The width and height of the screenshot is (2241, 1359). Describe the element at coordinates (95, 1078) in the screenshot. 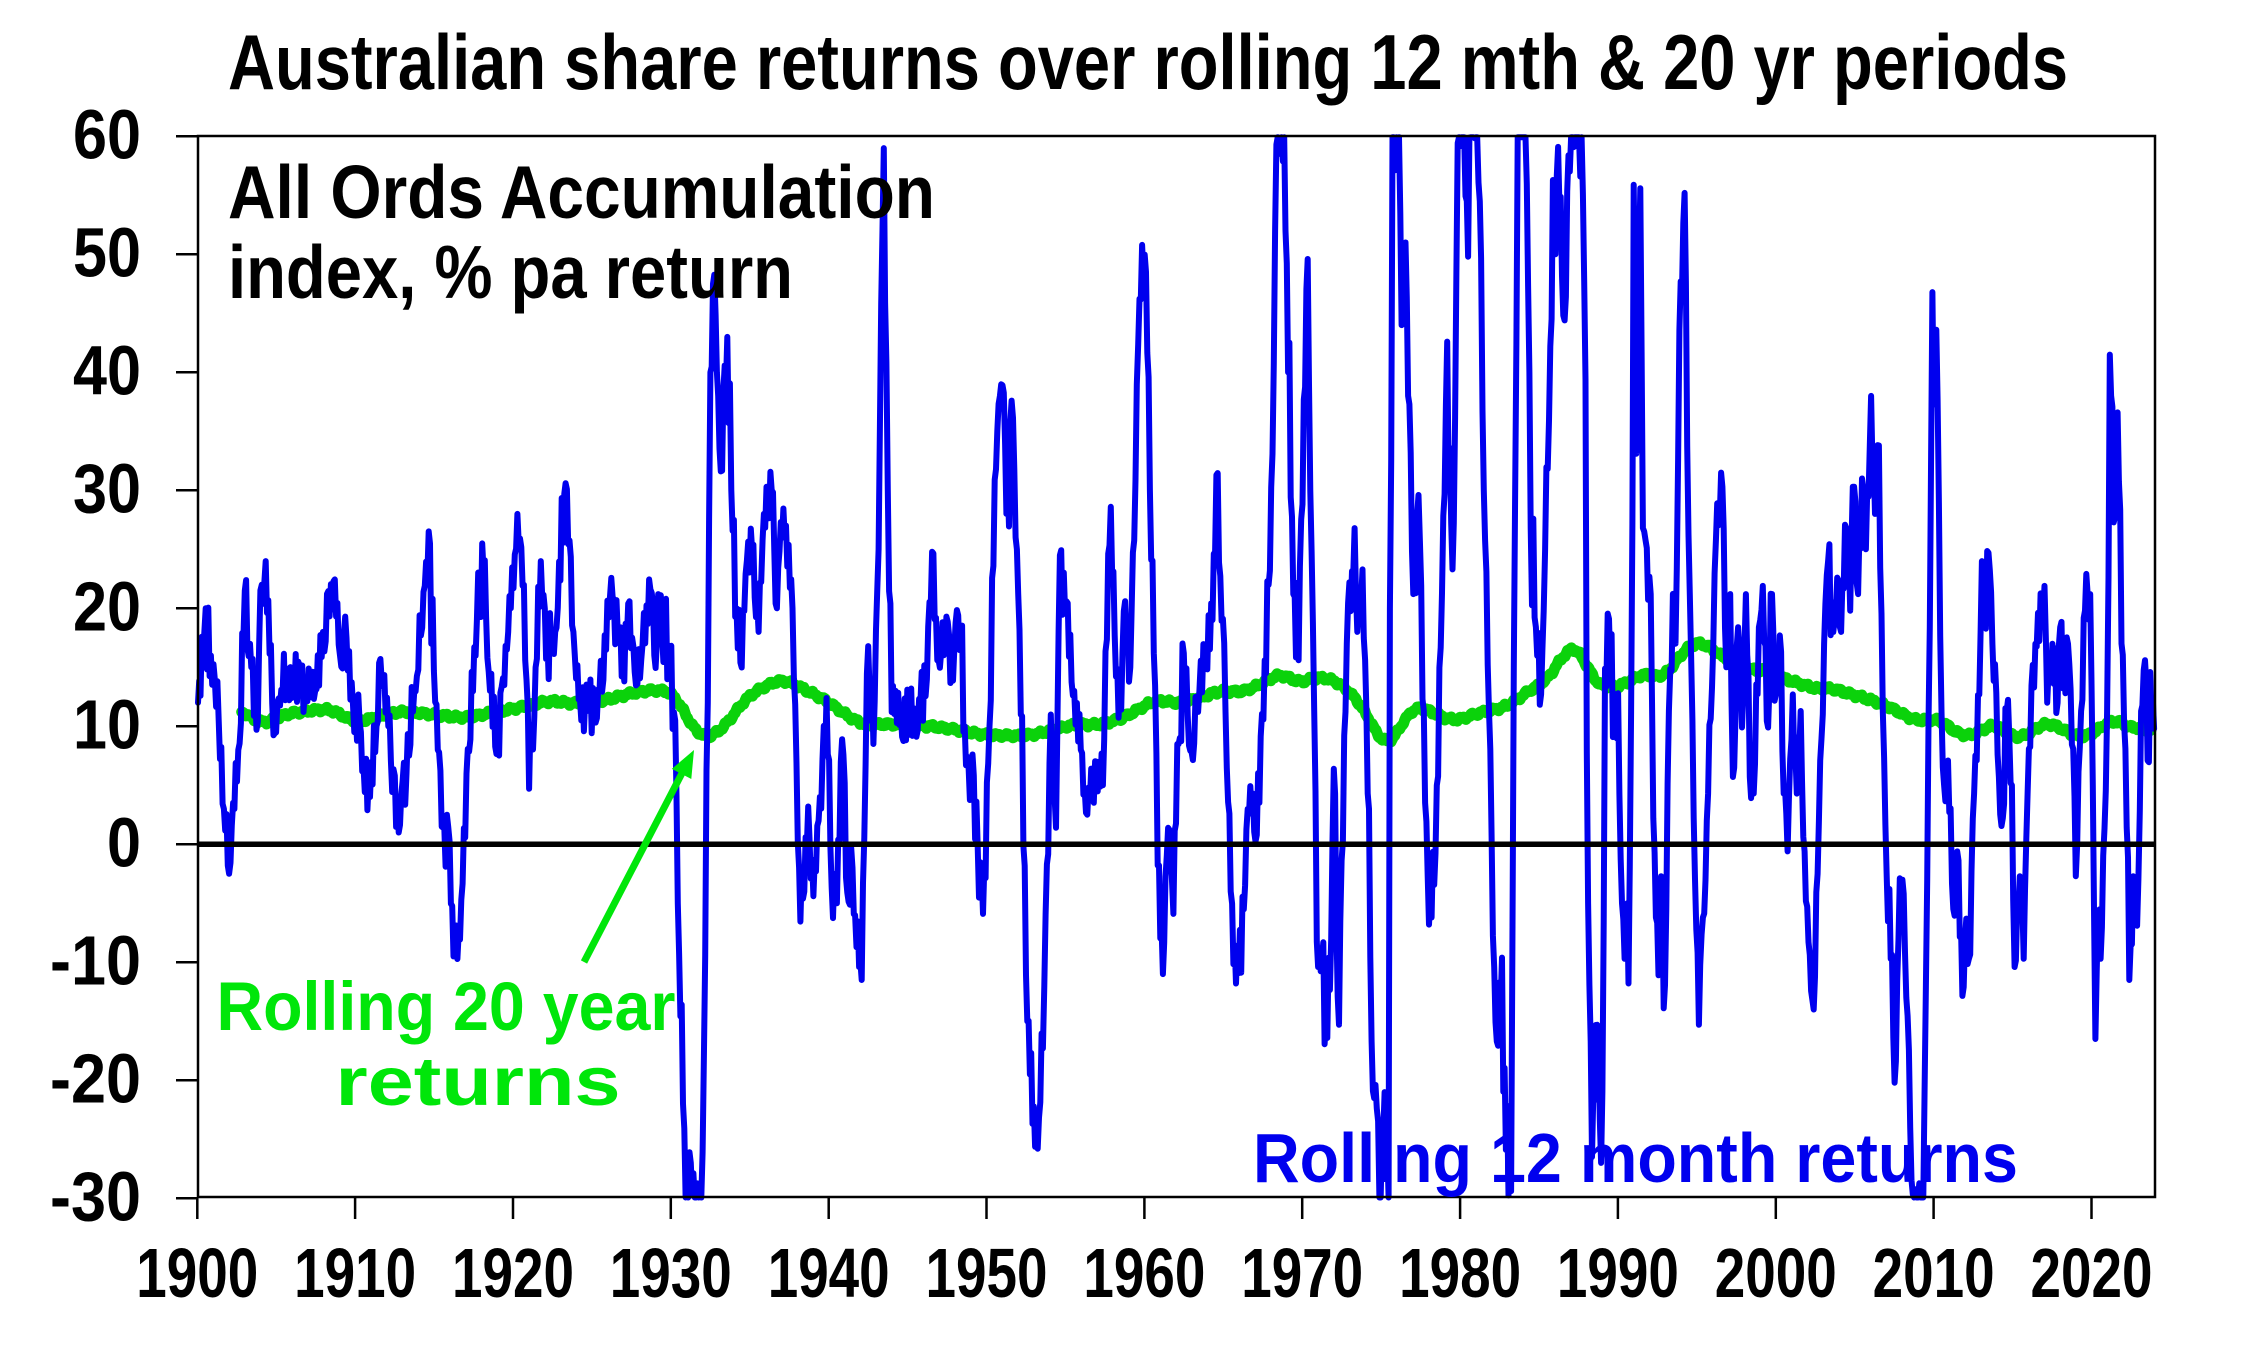

I see `svg-text: -20` at that location.